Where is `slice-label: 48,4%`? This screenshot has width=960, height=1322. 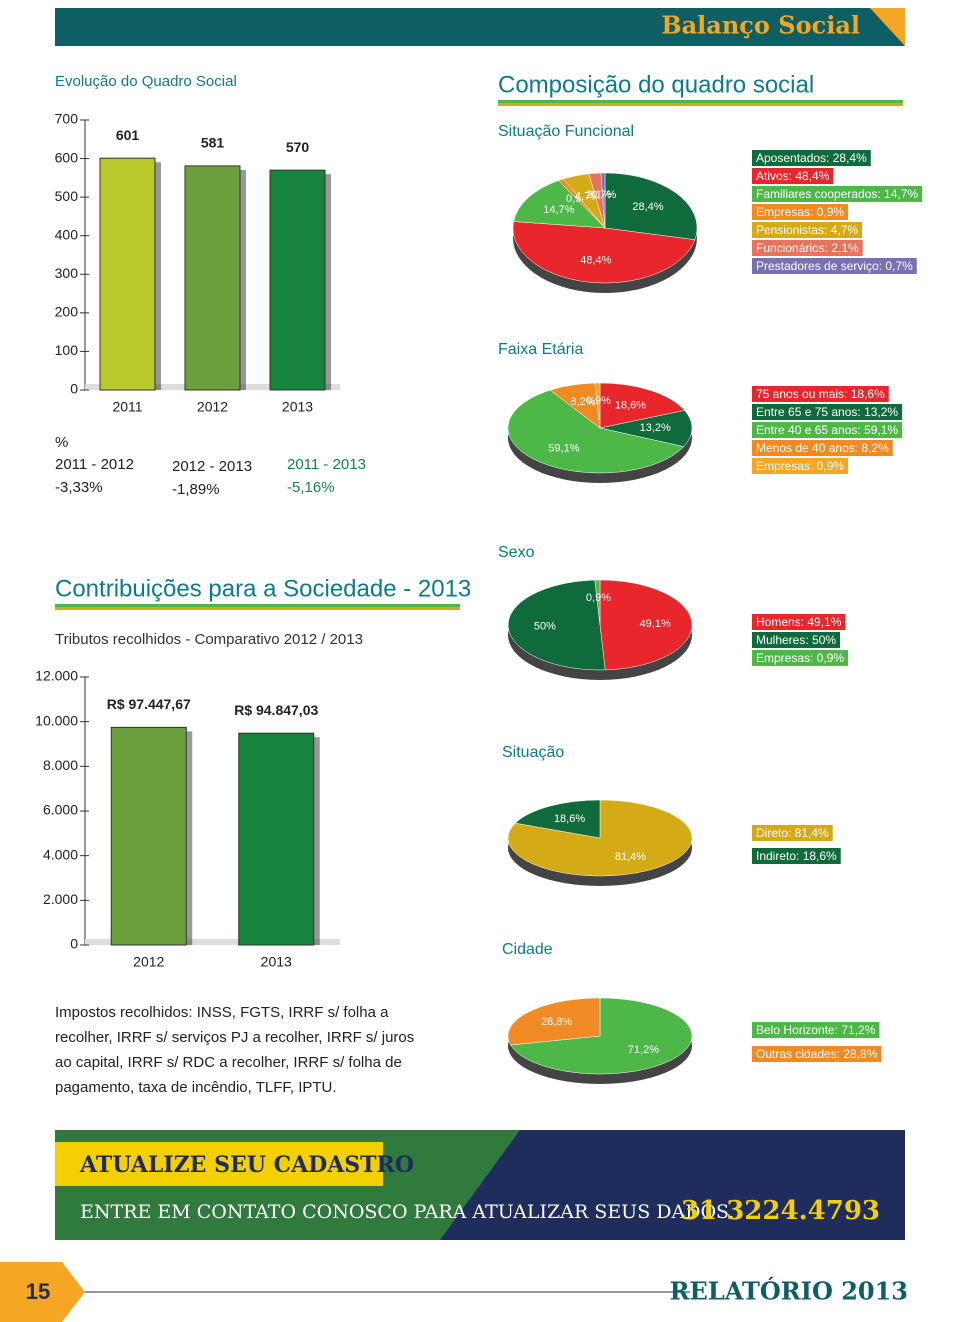
slice-label: 48,4% is located at coordinates (595, 260).